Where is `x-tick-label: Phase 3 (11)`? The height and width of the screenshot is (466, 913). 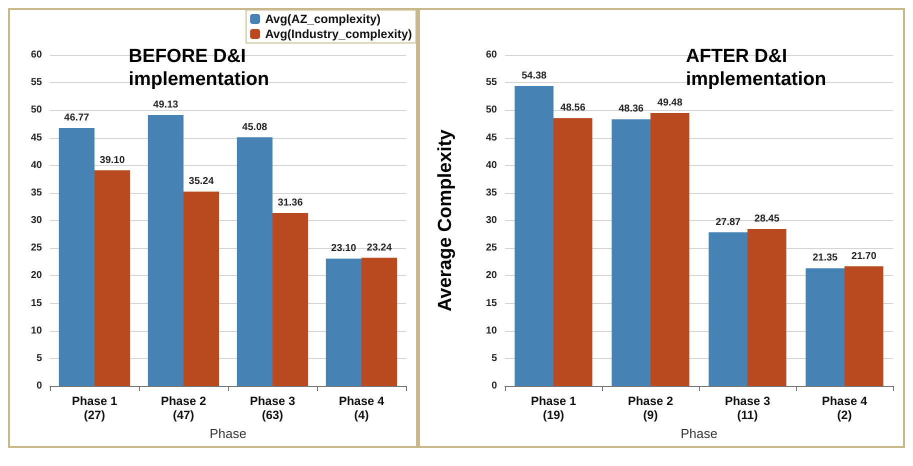
x-tick-label: Phase 3 (11) is located at coordinates (747, 408).